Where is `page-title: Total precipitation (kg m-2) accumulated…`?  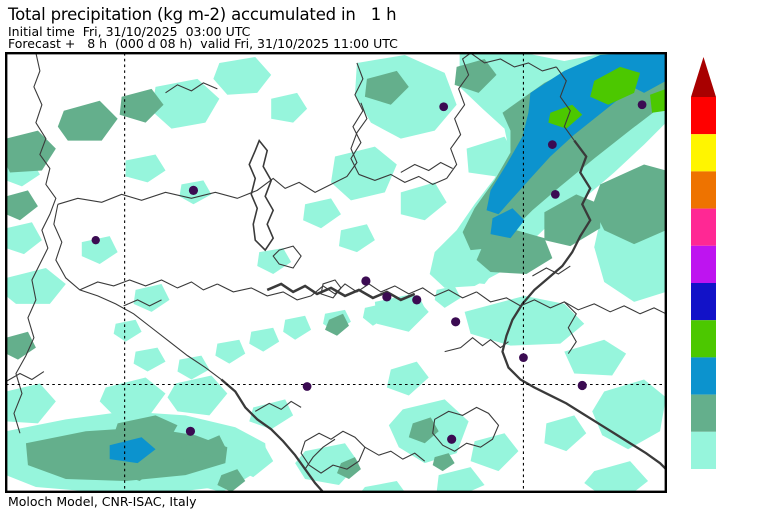
page-title: Total precipitation (kg m-2) accumulated… is located at coordinates (202, 14).